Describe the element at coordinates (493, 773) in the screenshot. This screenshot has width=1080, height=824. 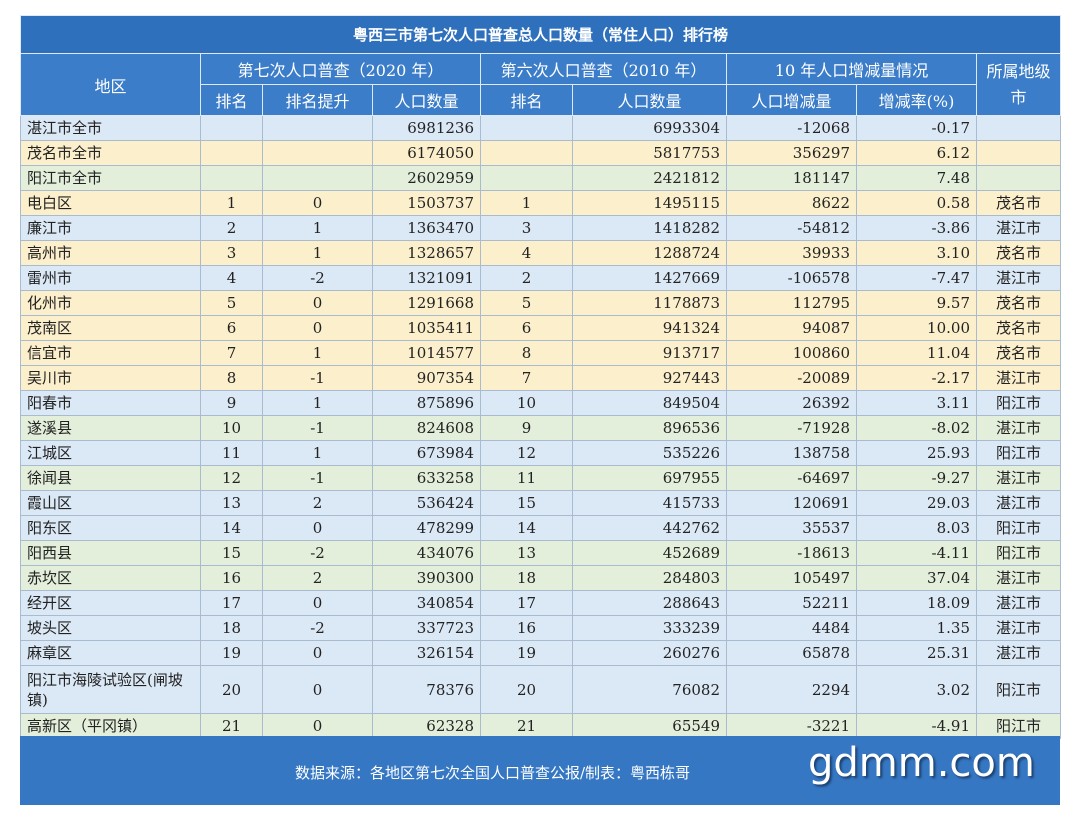
I see `source-note: 数据来源：各地区第七次全国人口普查公报/制表：粤西栋哥` at that location.